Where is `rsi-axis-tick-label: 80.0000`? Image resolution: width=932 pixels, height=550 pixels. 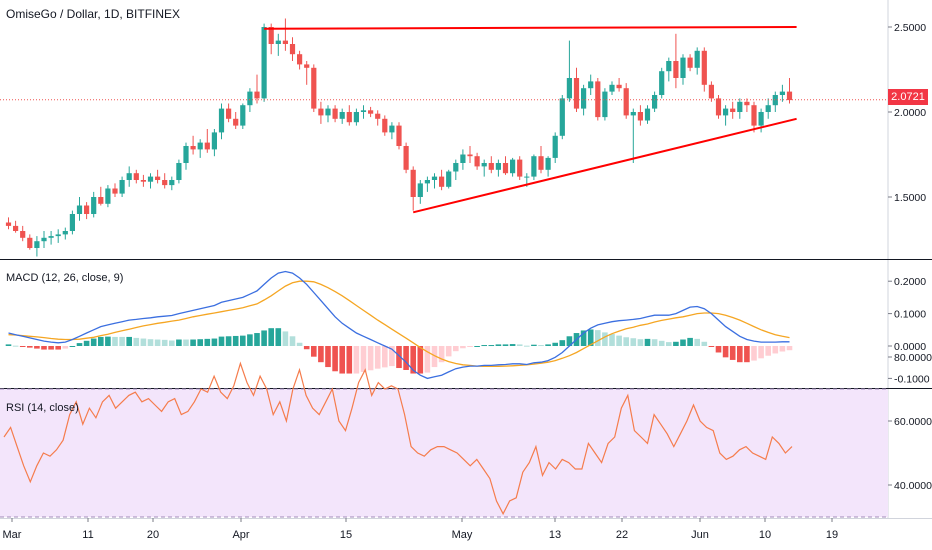 rsi-axis-tick-label: 80.0000 is located at coordinates (913, 358).